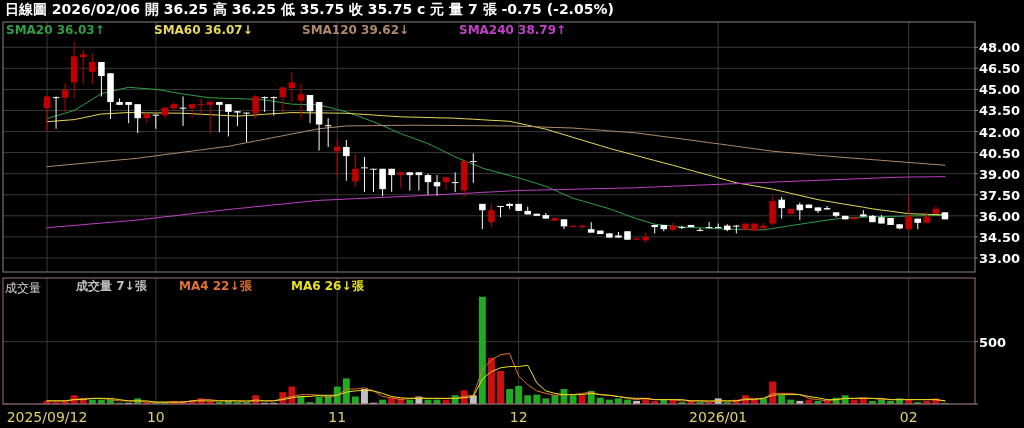 This screenshot has width=1024, height=428. Describe the element at coordinates (1000, 237) in the screenshot. I see `y-tick-label: 34.50` at that location.